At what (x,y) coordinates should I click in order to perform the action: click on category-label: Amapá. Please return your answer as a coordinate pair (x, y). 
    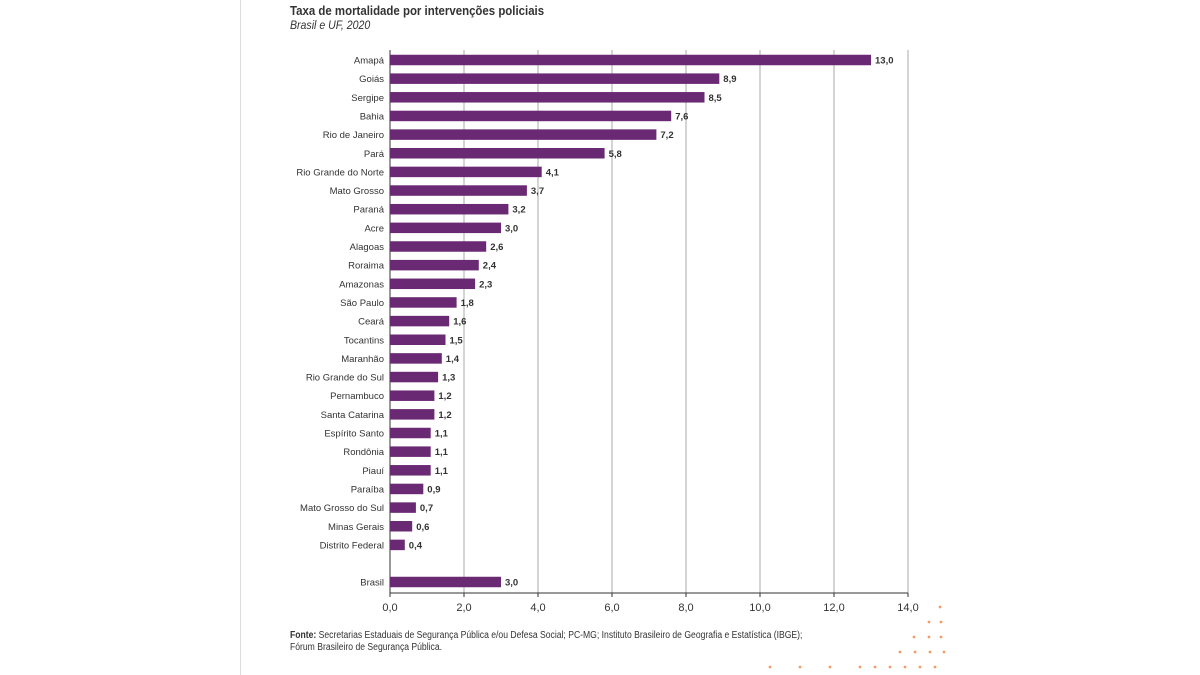
    Looking at the image, I should click on (369, 61).